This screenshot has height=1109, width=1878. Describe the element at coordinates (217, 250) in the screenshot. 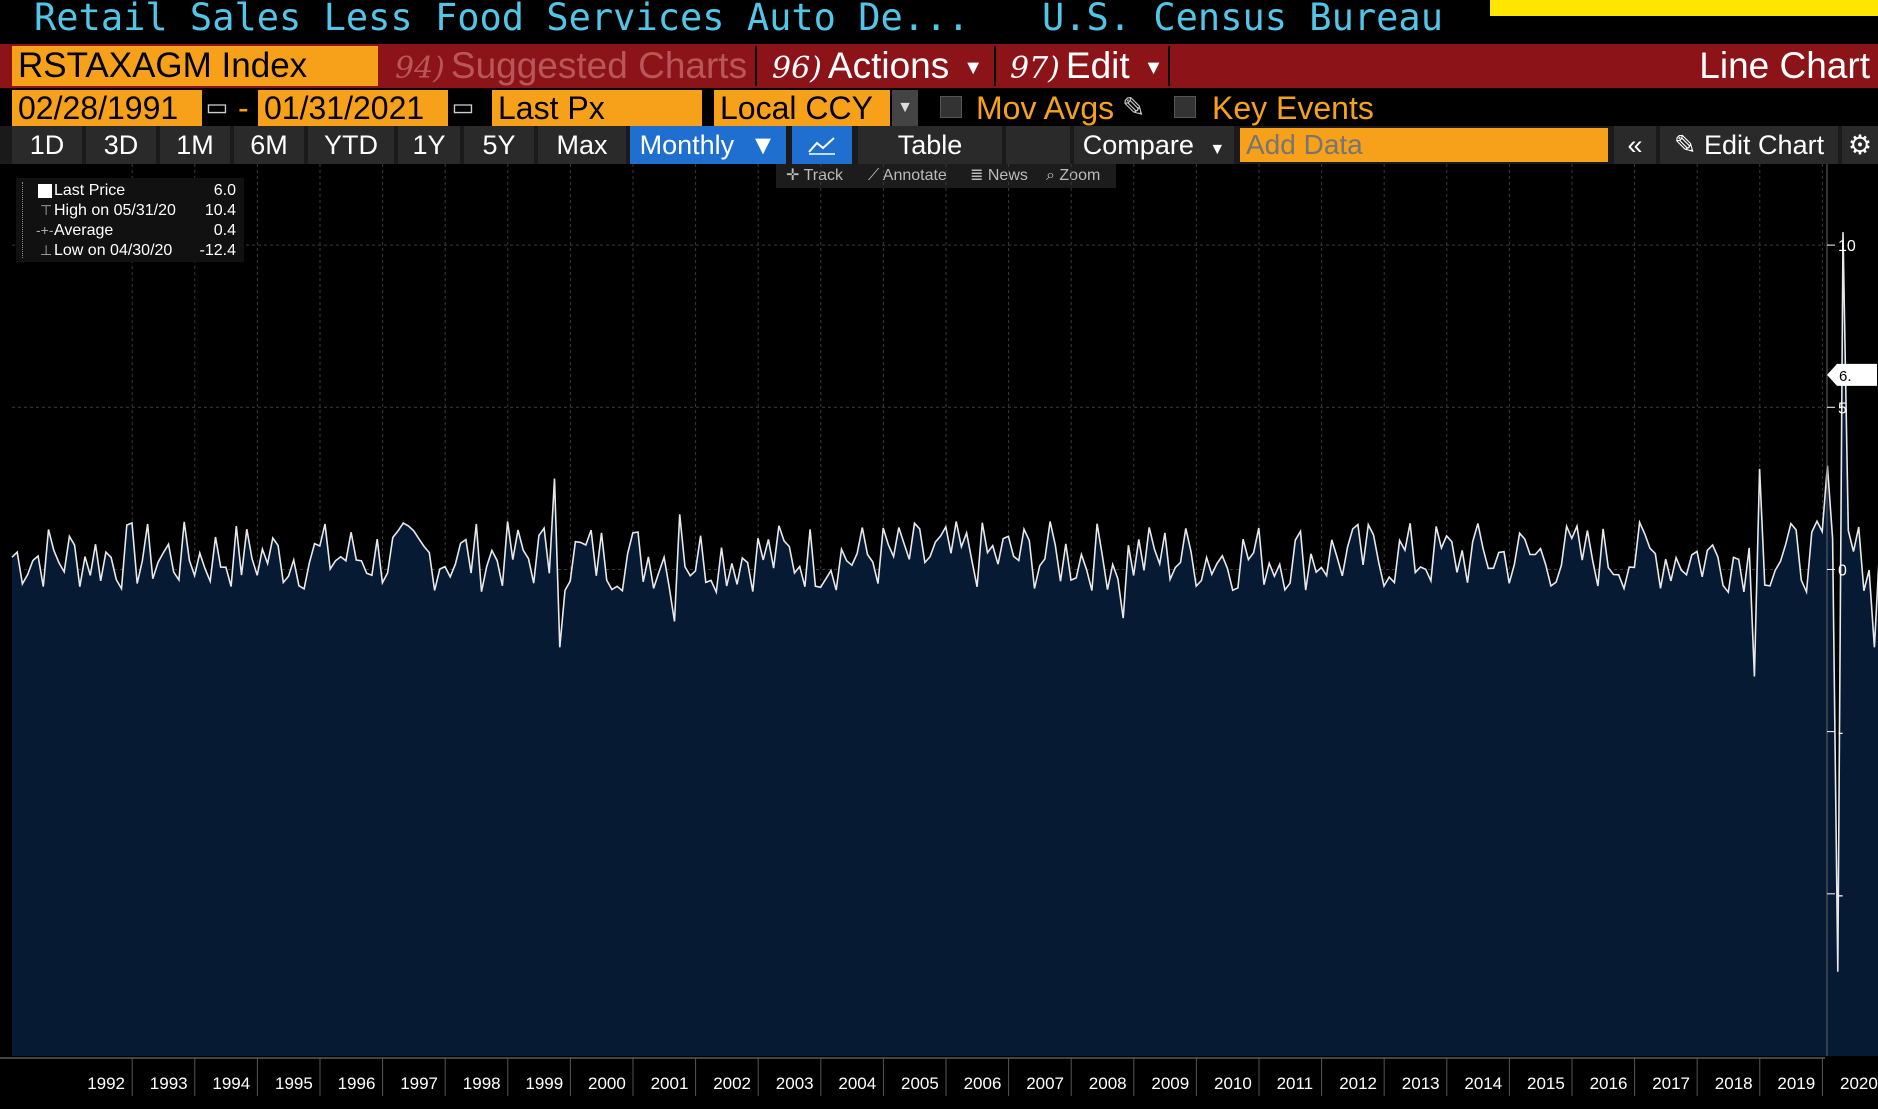

I see `legend-low-value: -12.4` at that location.